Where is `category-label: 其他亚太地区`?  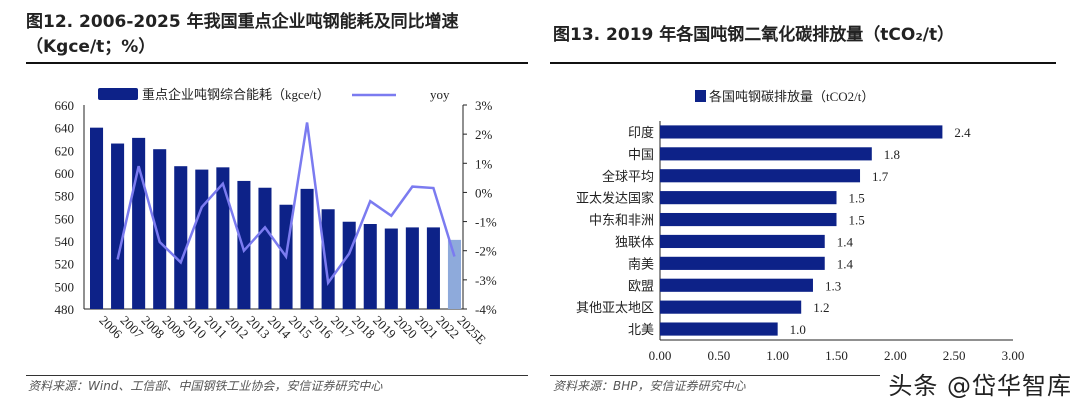
category-label: 其他亚太地区 is located at coordinates (615, 307).